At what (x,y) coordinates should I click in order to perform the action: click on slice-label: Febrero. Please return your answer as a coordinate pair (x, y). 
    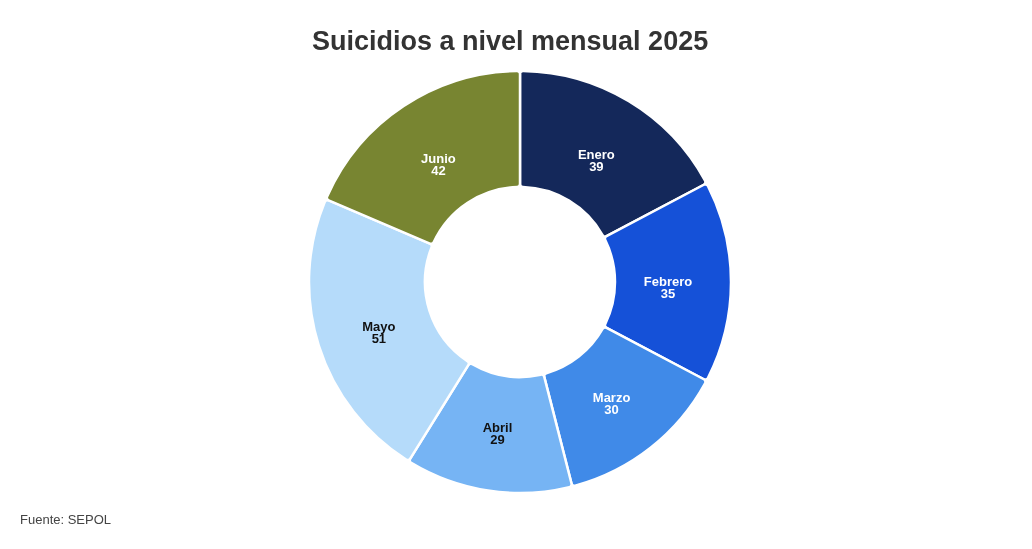
    Looking at the image, I should click on (668, 281).